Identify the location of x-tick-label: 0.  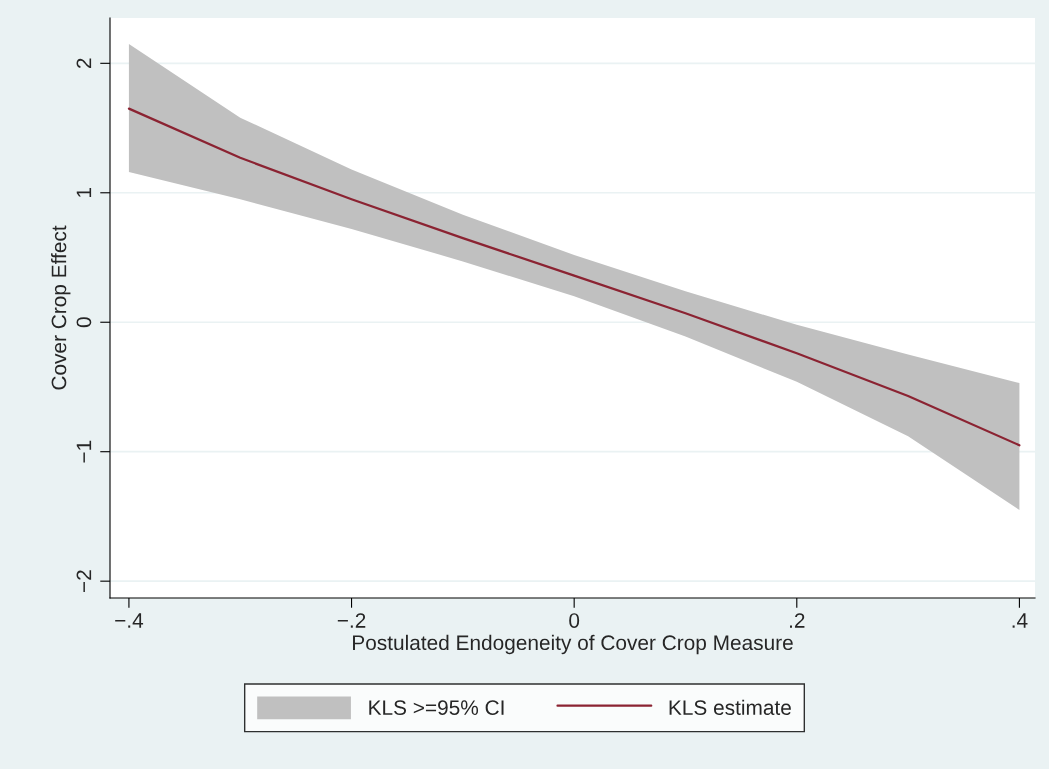
(574, 620).